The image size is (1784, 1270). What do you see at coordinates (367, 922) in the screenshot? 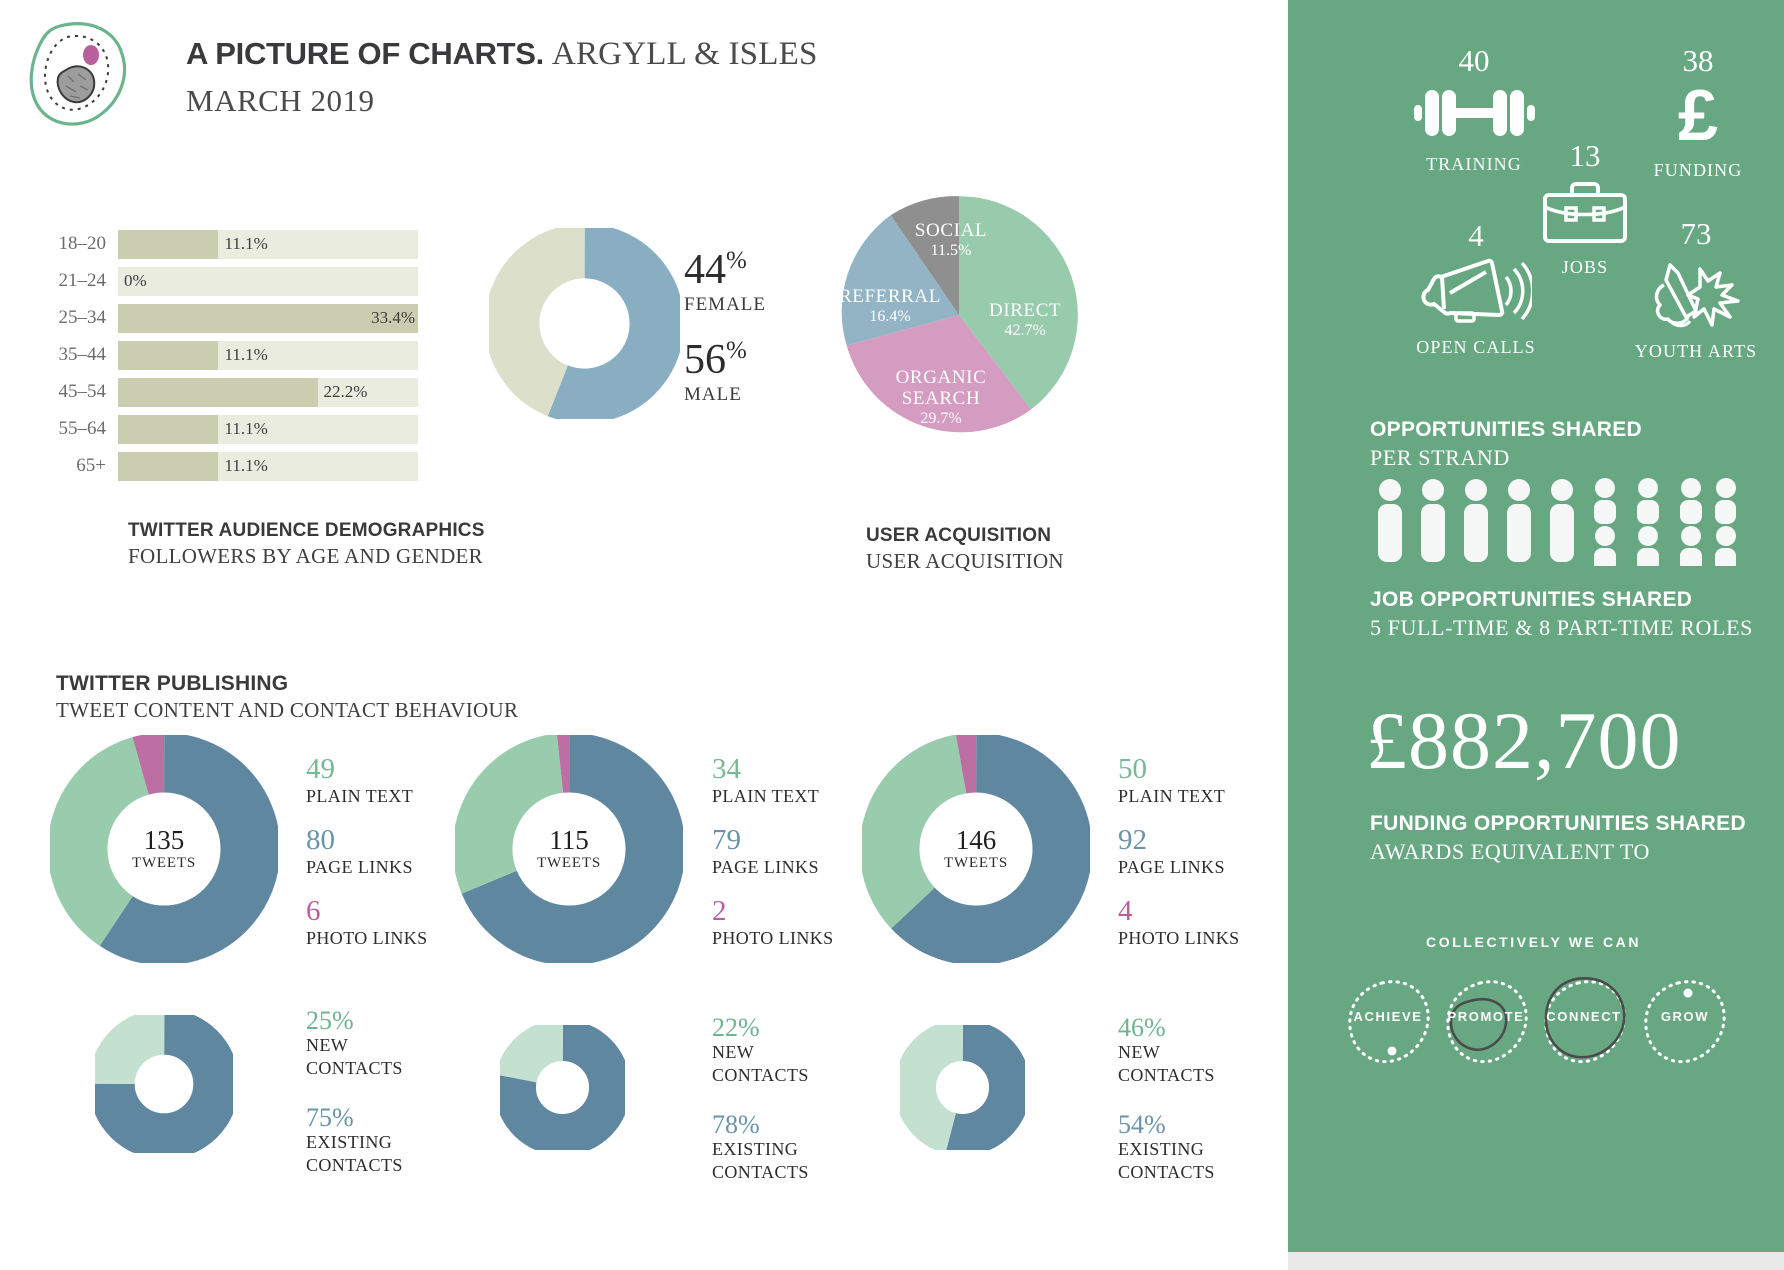
I see `list-item: 6 PHOTO LINKS` at bounding box center [367, 922].